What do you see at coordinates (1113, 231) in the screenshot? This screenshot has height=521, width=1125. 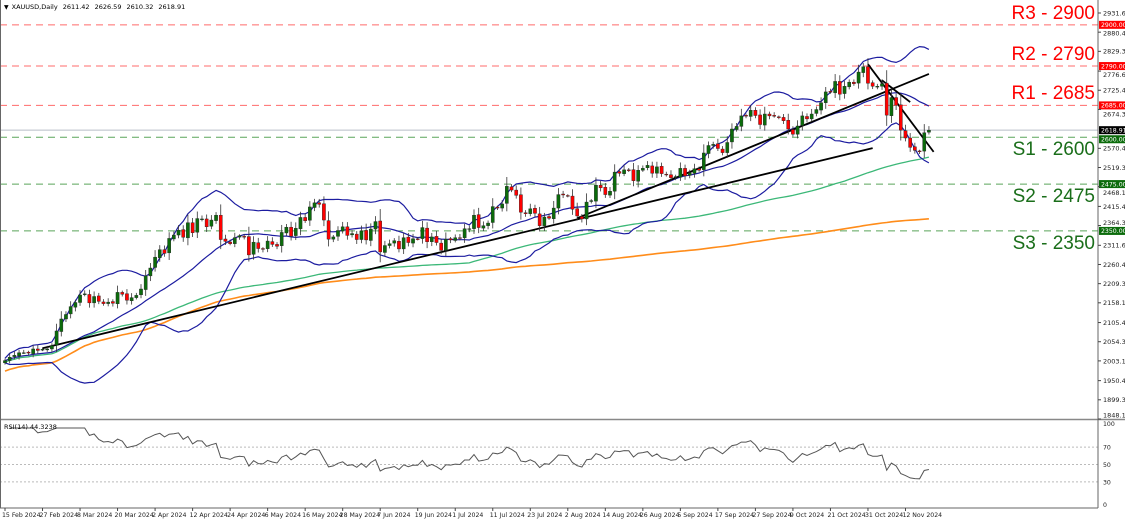 I see `level-tag: 2350.00` at bounding box center [1113, 231].